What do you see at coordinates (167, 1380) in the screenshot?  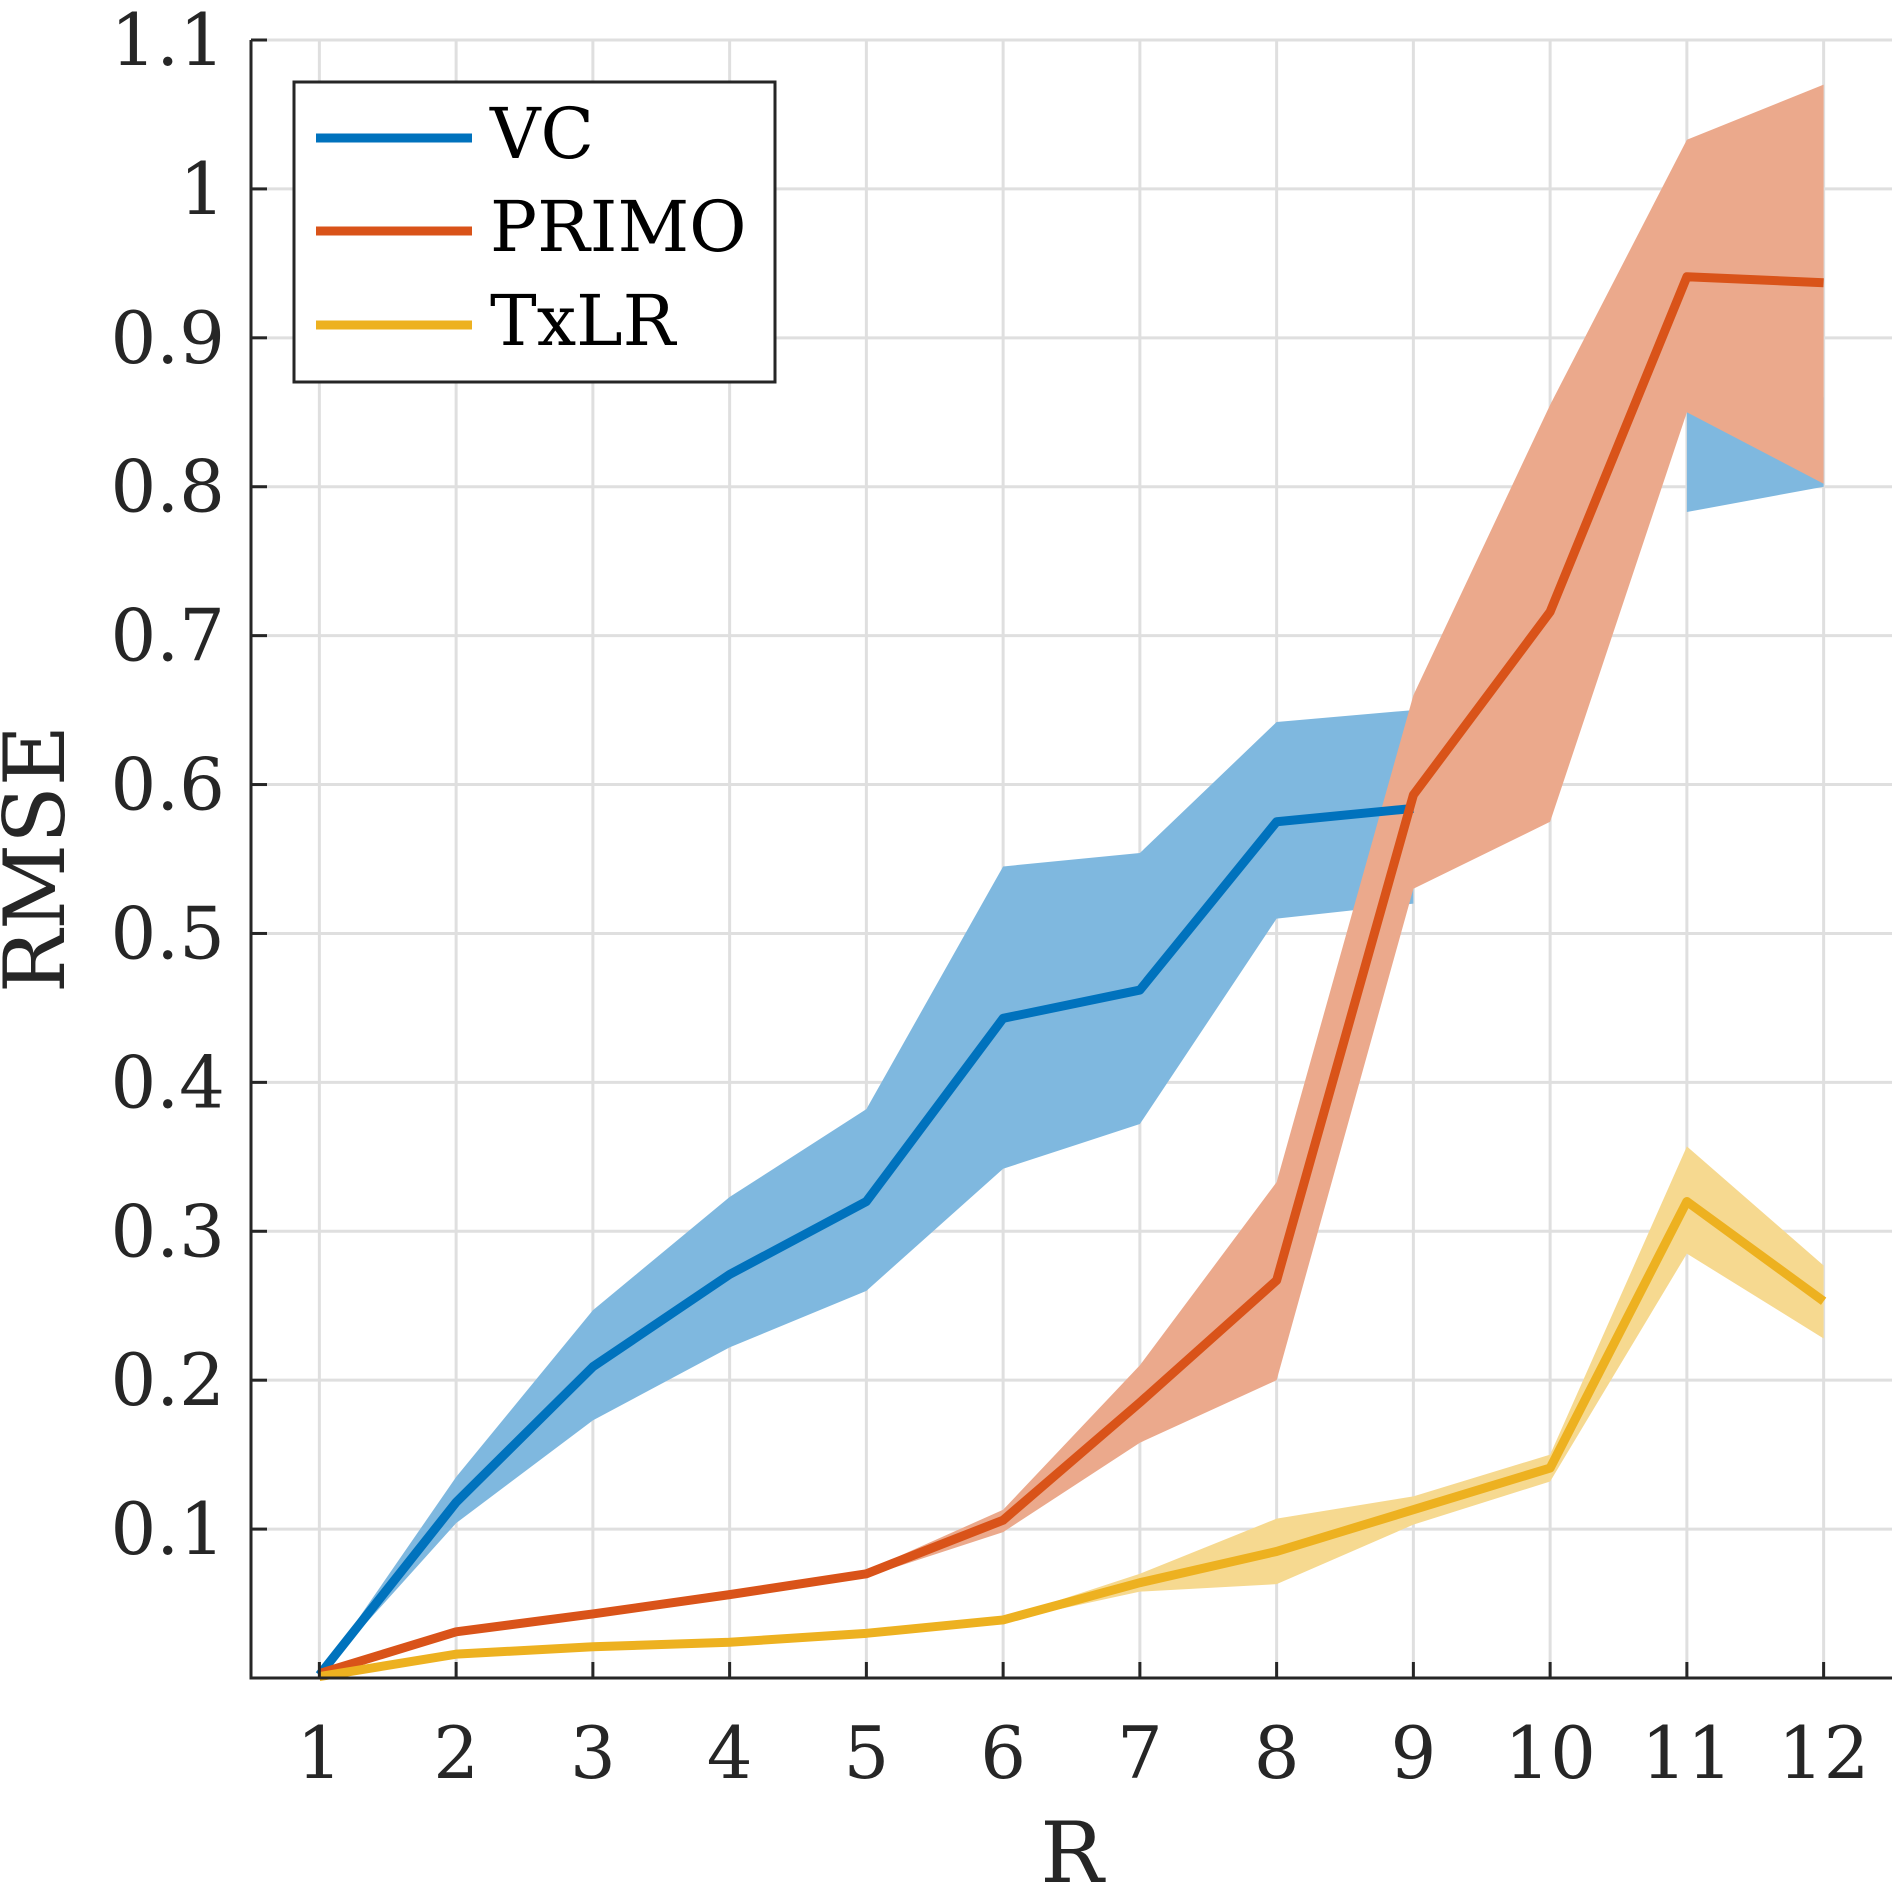 I see `y-tick-label: 0.2` at bounding box center [167, 1380].